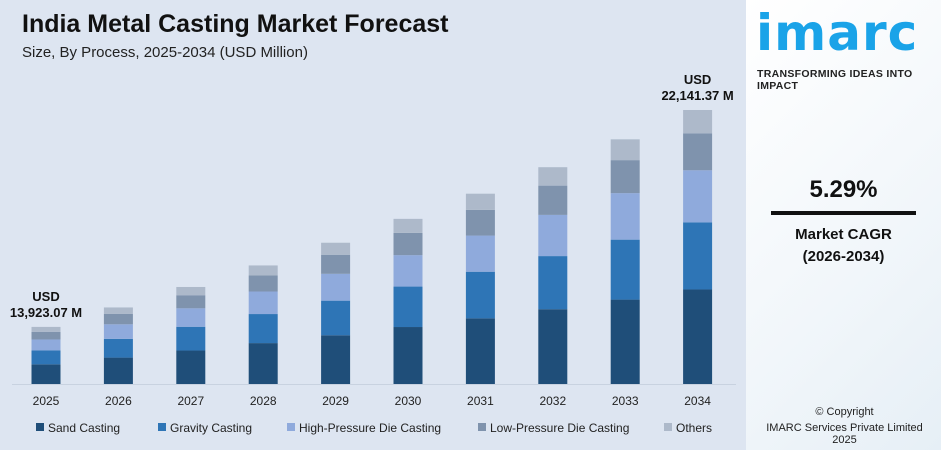  Describe the element at coordinates (698, 152) in the screenshot. I see `bar-segment-low-pressure-die-casting-2034` at that location.